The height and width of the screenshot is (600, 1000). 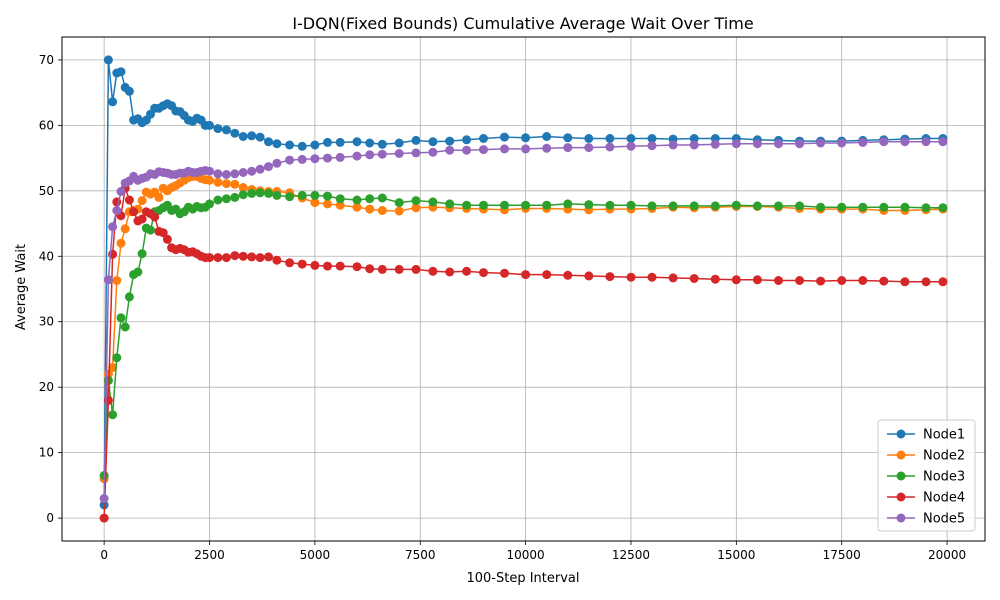 What do you see at coordinates (926, 475) in the screenshot?
I see `legend-box` at bounding box center [926, 475].